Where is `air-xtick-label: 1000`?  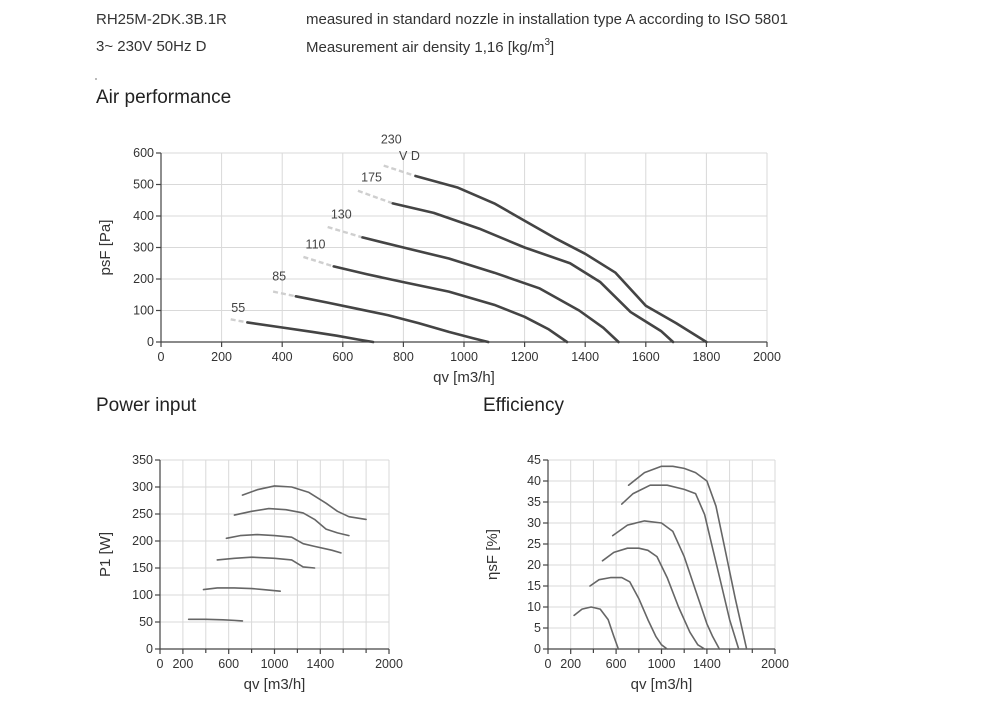
air-xtick-label: 1000 is located at coordinates (464, 357).